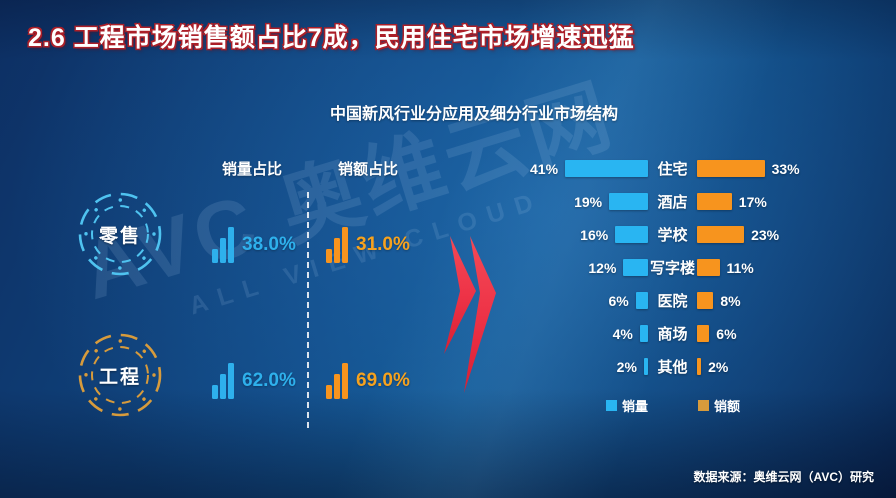  What do you see at coordinates (672, 367) in the screenshot?
I see `category-label: 其他` at bounding box center [672, 367].